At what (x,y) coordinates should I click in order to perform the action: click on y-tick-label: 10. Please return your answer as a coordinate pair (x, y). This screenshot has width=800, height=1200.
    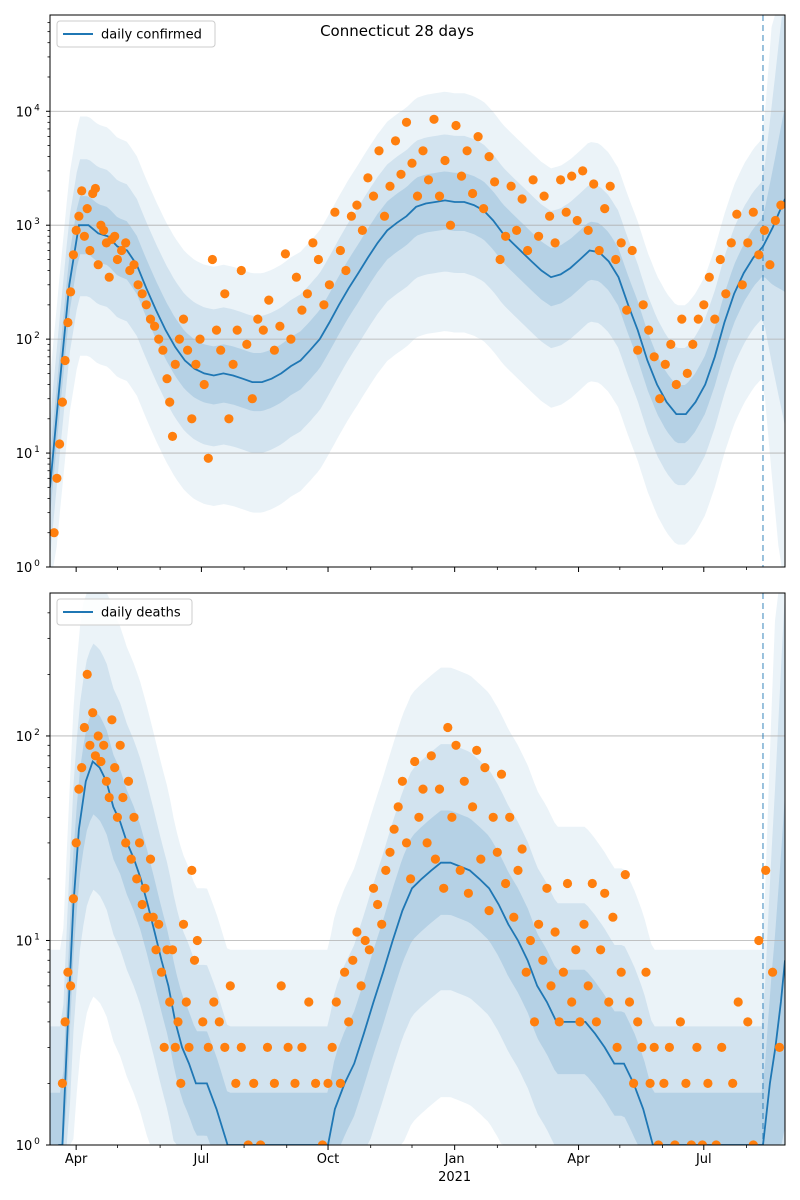
    Looking at the image, I should click on (24, 941).